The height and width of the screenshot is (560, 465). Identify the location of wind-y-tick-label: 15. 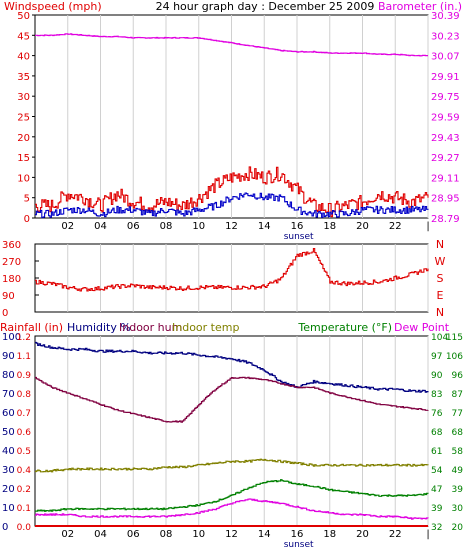
(23, 158).